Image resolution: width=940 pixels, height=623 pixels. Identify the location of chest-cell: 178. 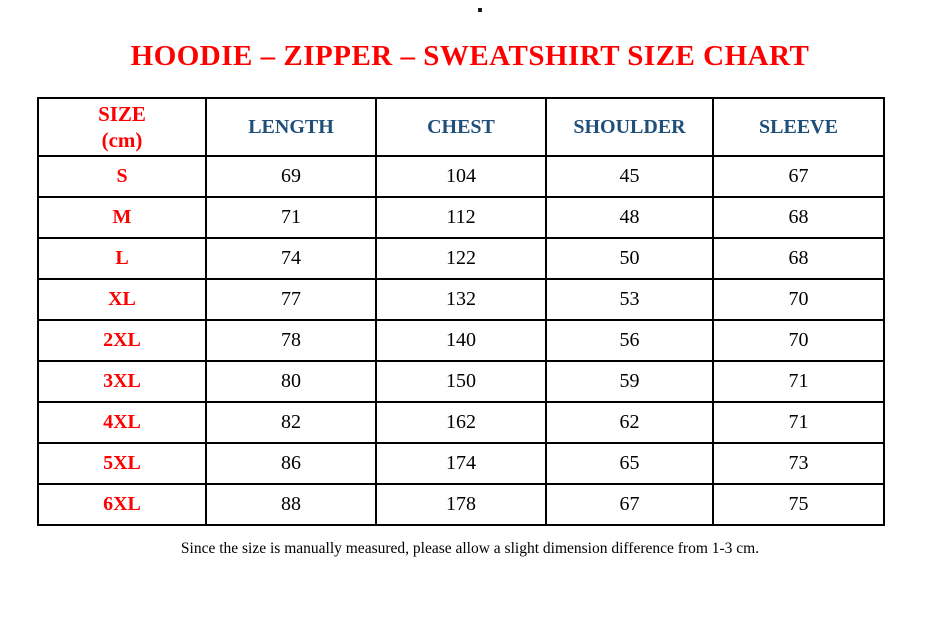
(461, 504).